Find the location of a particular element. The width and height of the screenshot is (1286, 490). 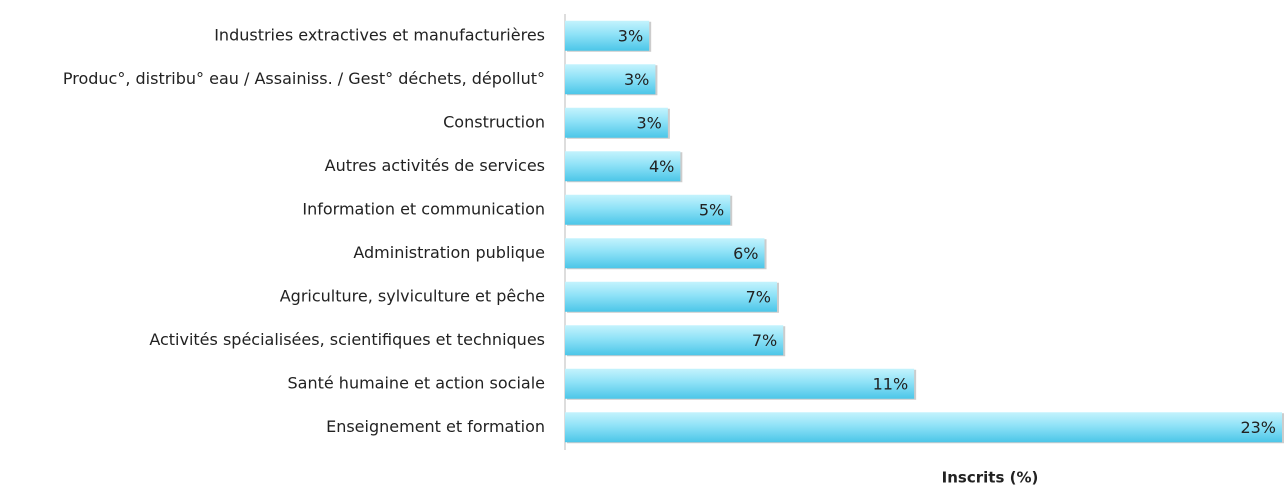

y-tick-label: Administration publique is located at coordinates (449, 252).